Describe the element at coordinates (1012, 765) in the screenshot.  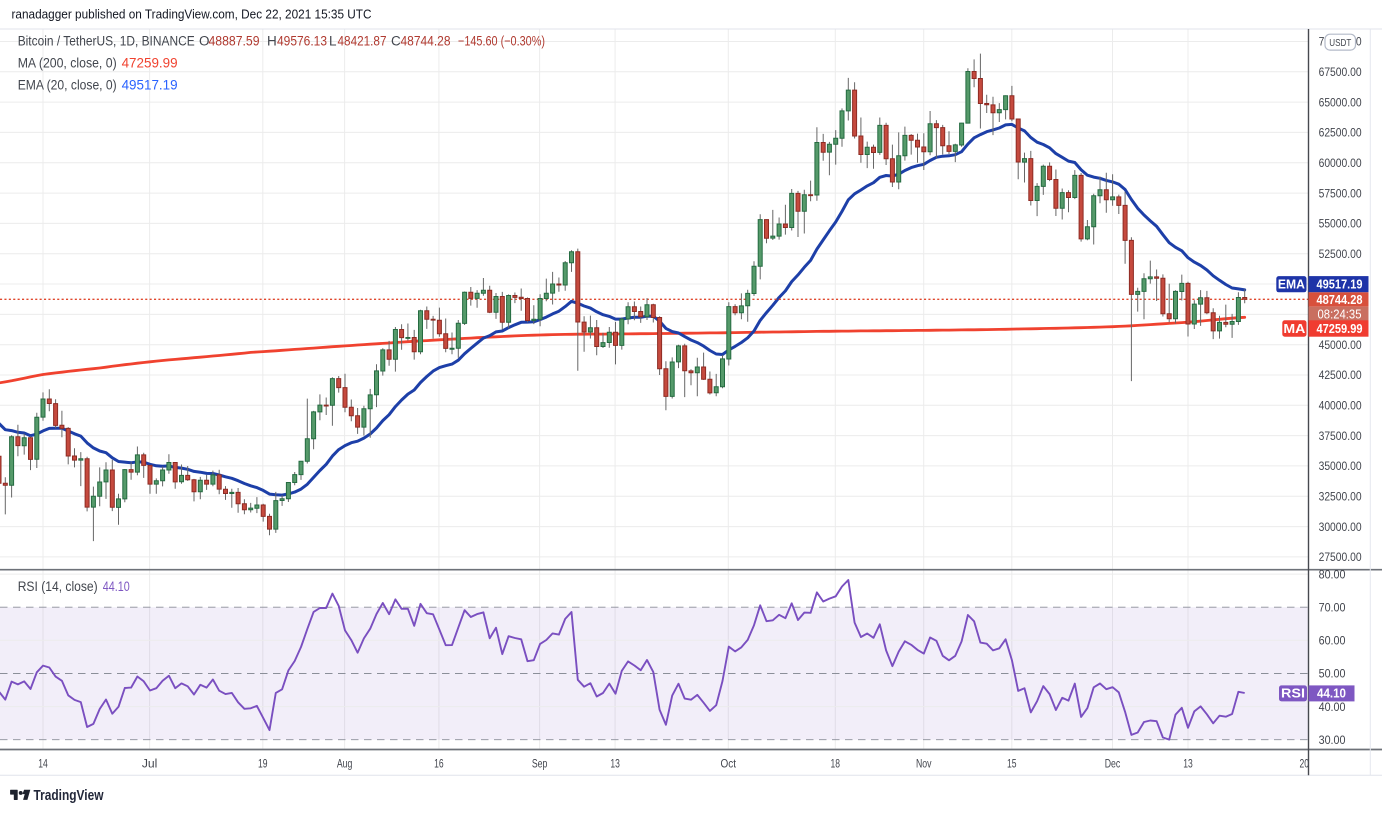
I see `svg-text: 15` at that location.